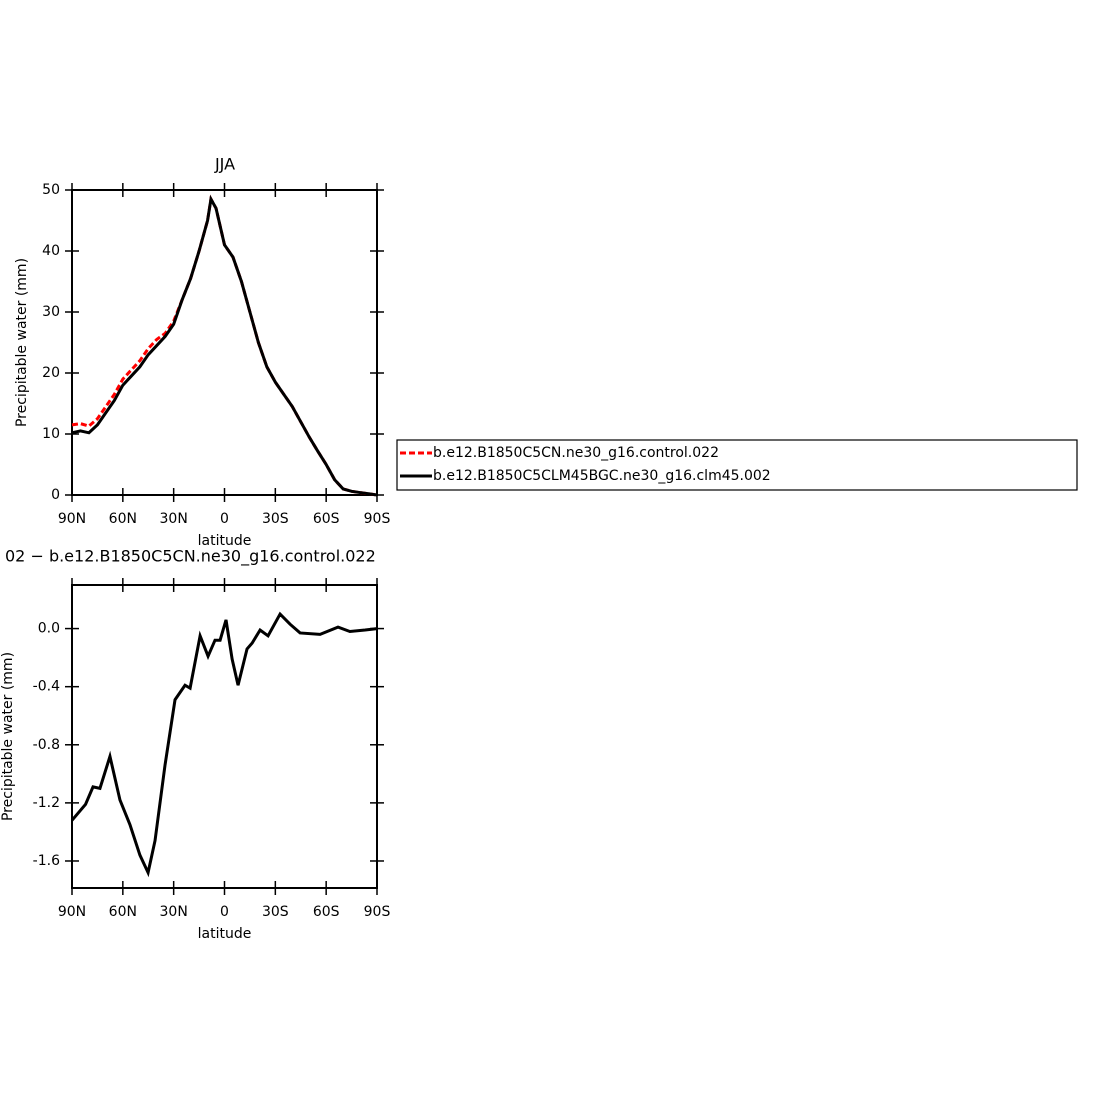 This screenshot has height=1097, width=1094. Describe the element at coordinates (51, 251) in the screenshot. I see `y-tick-label: 40` at that location.